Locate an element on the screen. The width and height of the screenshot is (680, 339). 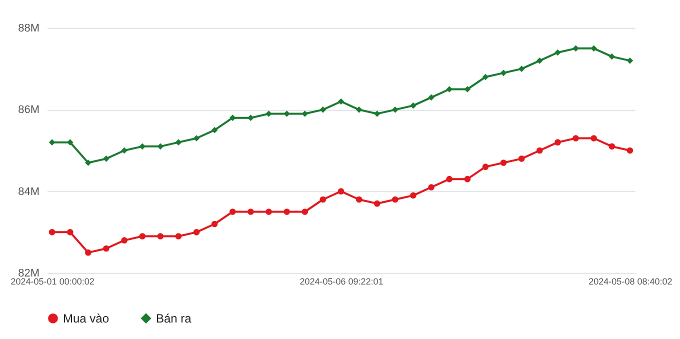
legend-label: Mua vào is located at coordinates (86, 318).